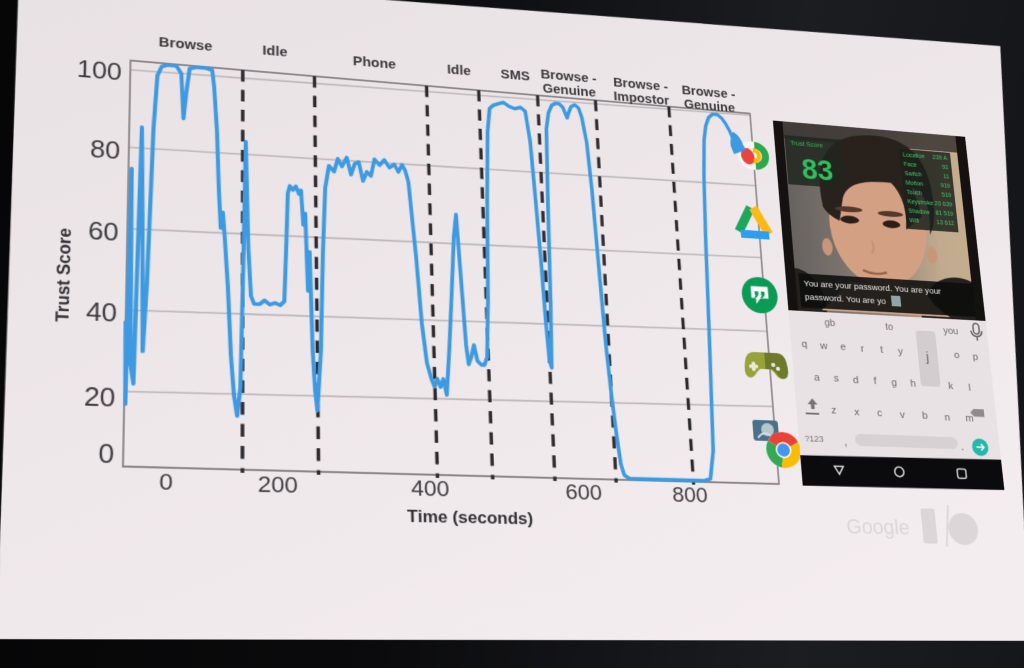 The width and height of the screenshot is (1024, 668). What do you see at coordinates (63, 274) in the screenshot?
I see `svg-text: Trust Score` at bounding box center [63, 274].